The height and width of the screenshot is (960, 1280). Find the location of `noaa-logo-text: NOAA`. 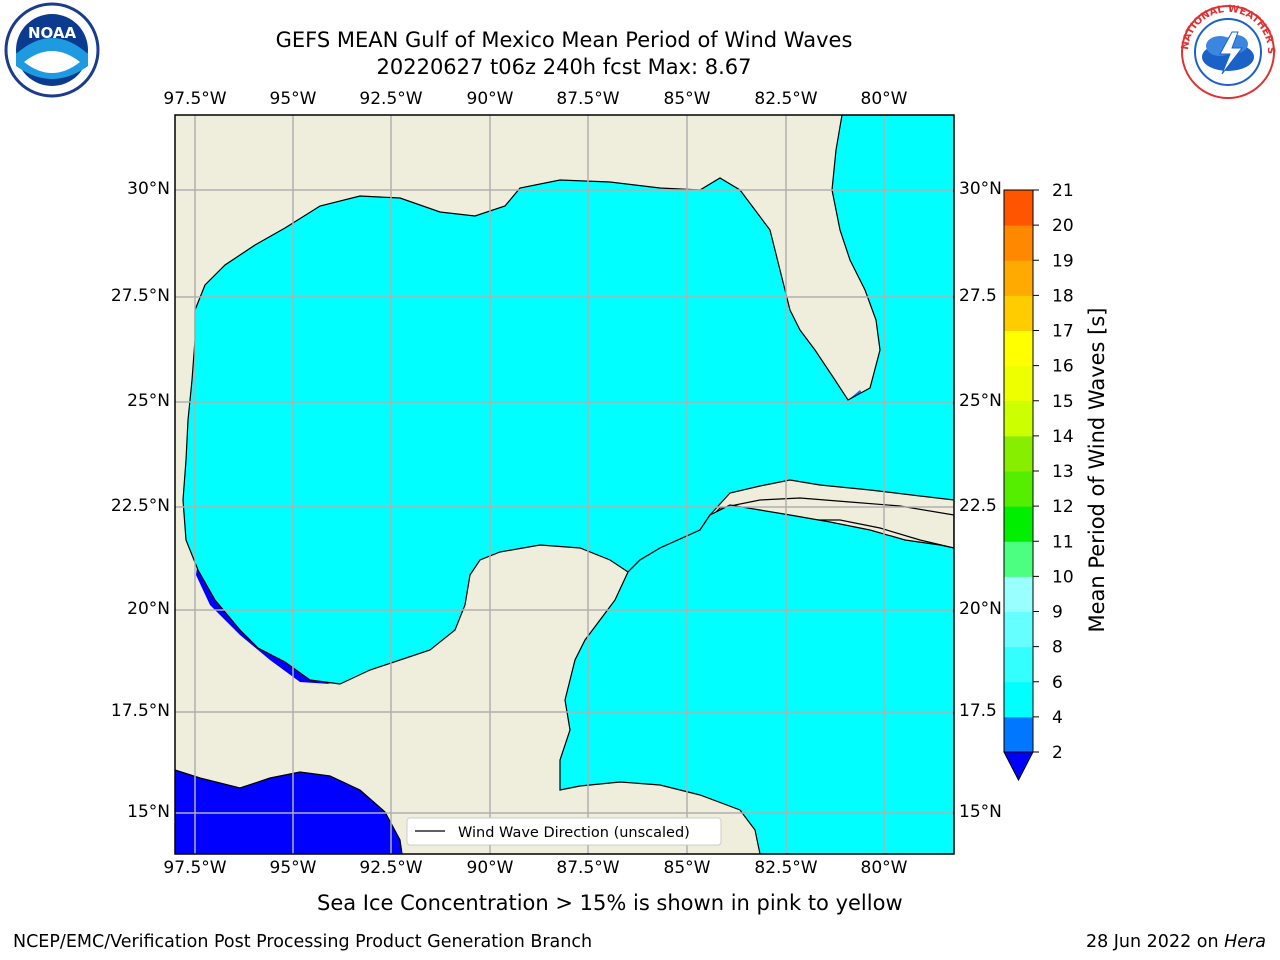

noaa-logo-text: NOAA is located at coordinates (52, 33).